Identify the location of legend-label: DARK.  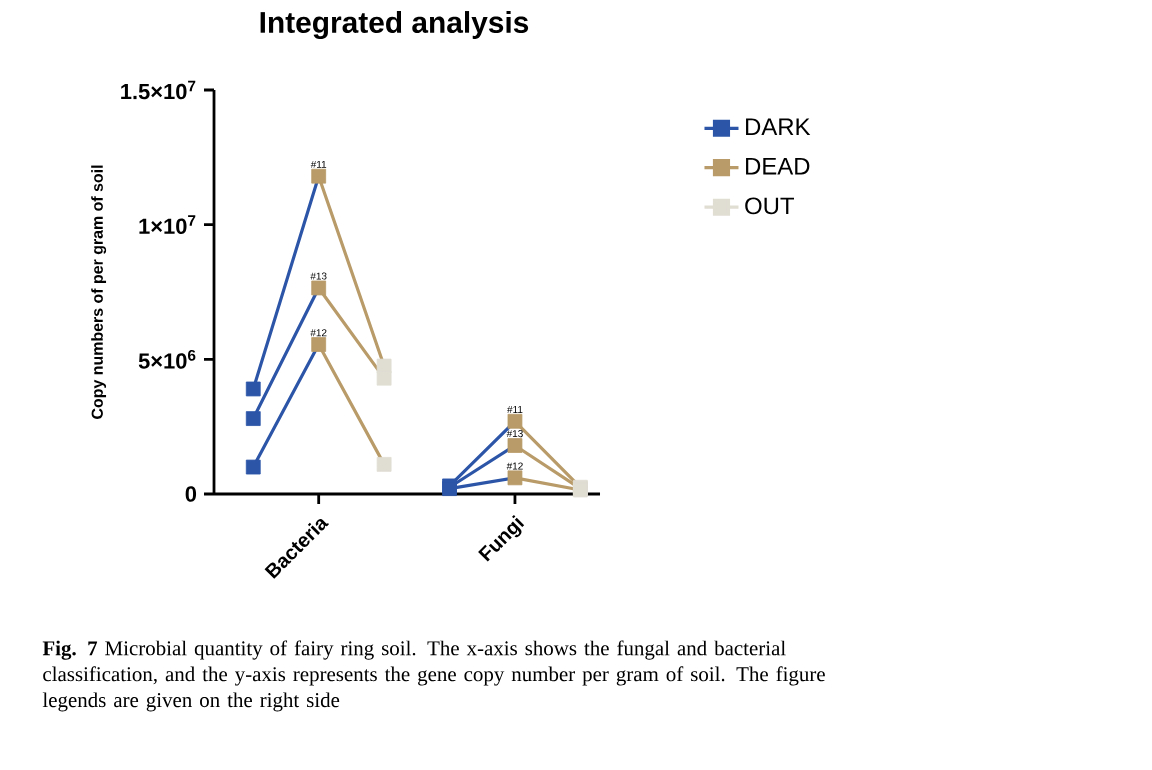
(778, 127).